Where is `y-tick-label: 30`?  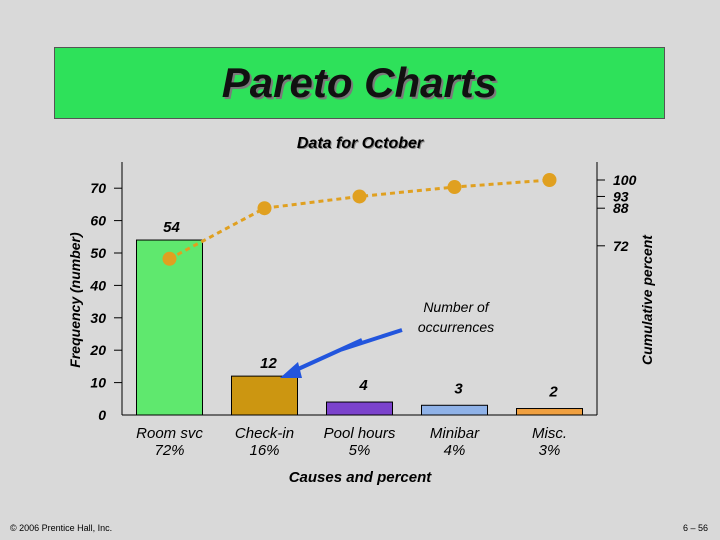
y-tick-label: 30 is located at coordinates (98, 318).